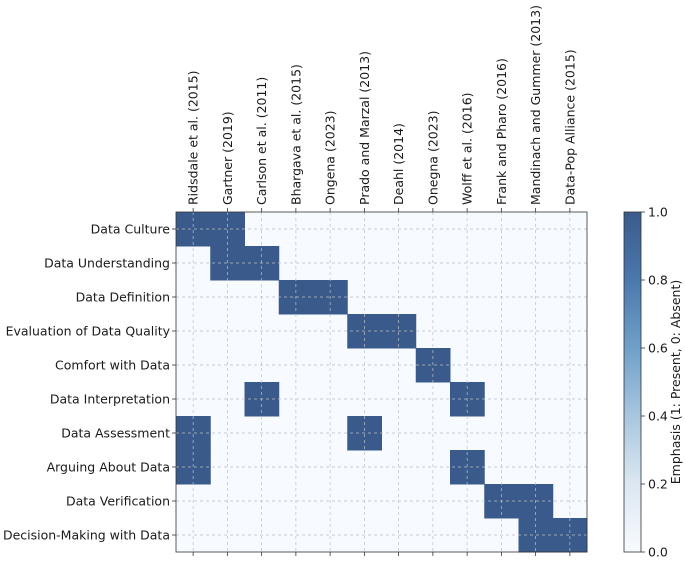 The height and width of the screenshot is (561, 685). I want to click on y-tick-label: Data Assessment, so click(115, 433).